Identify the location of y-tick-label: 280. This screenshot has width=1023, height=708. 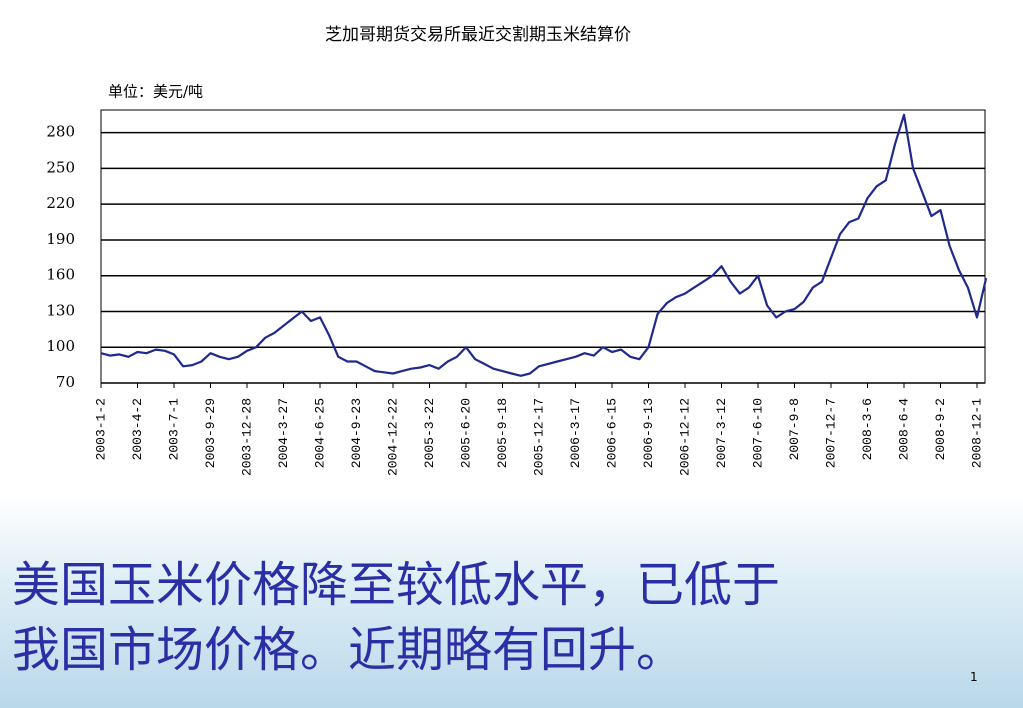
(60, 132).